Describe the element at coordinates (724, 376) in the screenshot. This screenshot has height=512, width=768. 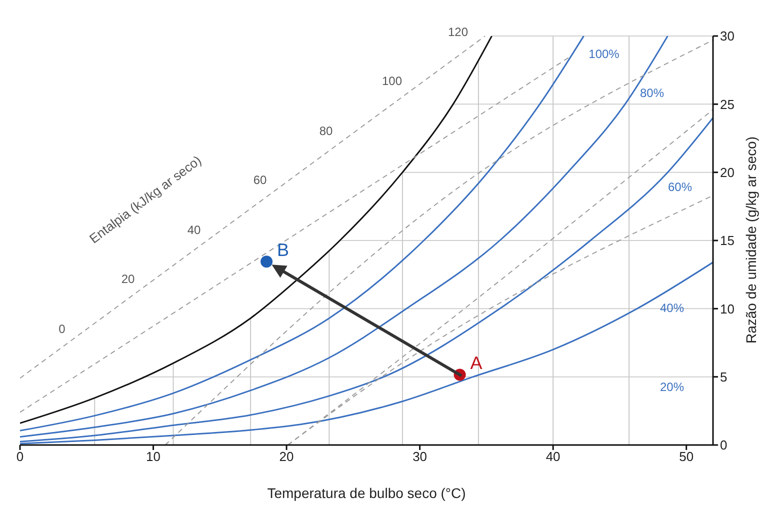
I see `y-tick-label: 5` at that location.